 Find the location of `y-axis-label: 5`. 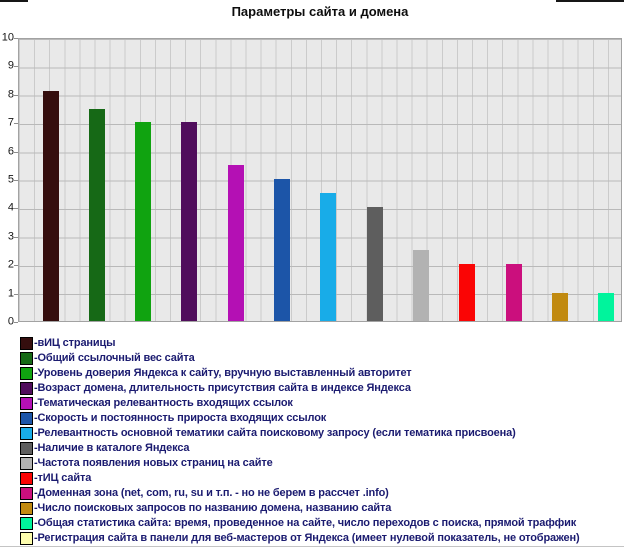

y-axis-label: 5 is located at coordinates (10, 179).